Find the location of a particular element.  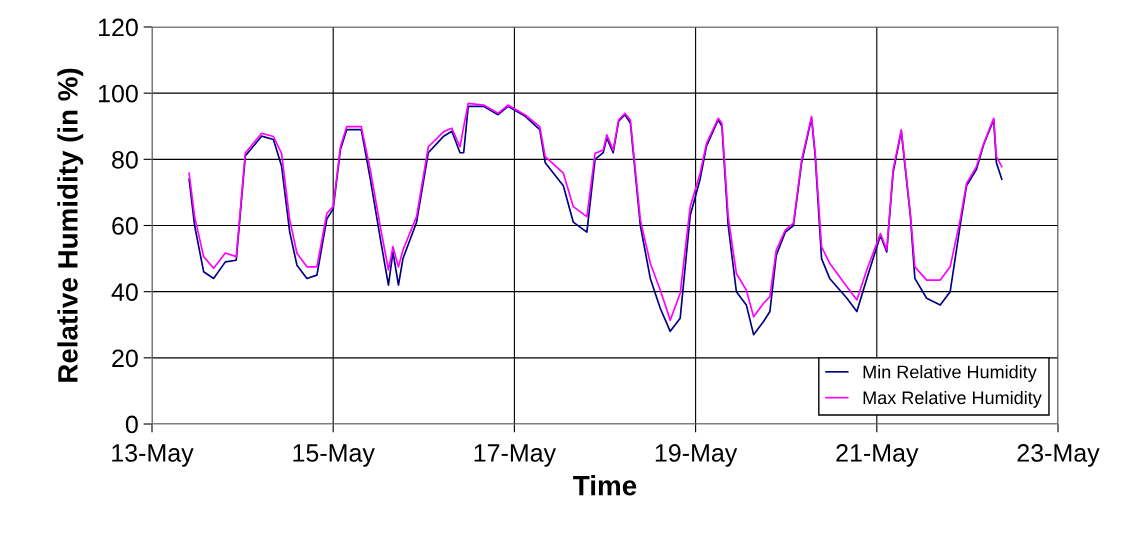

x-tick-label: 15-May is located at coordinates (334, 455).